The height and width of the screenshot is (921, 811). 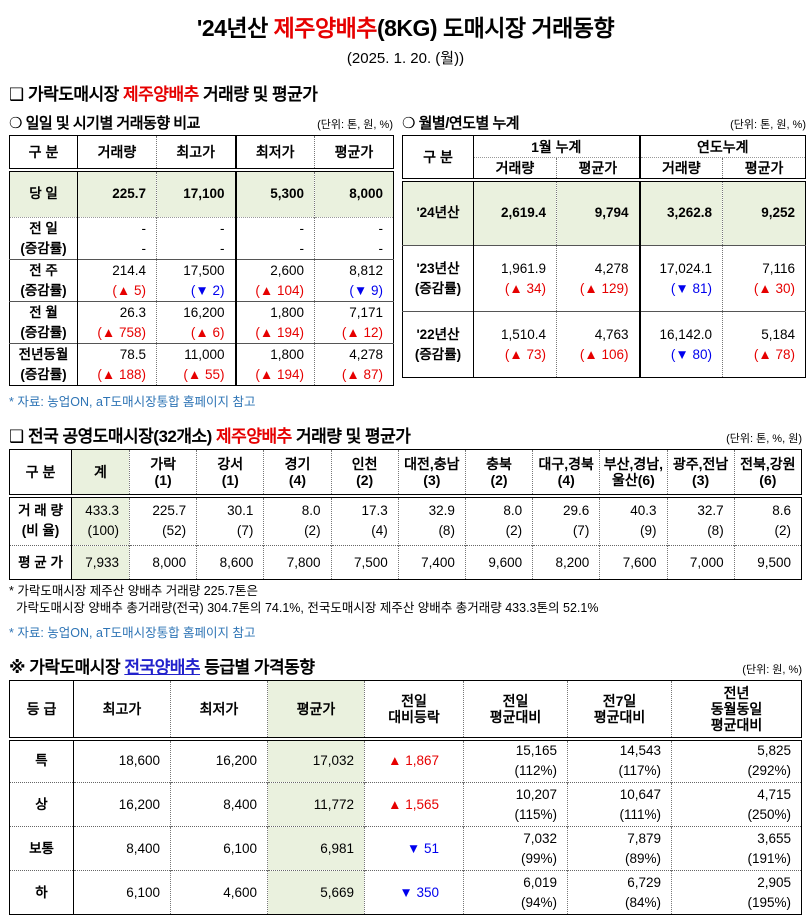 I want to click on cell-line: 7,032, so click(x=540, y=838).